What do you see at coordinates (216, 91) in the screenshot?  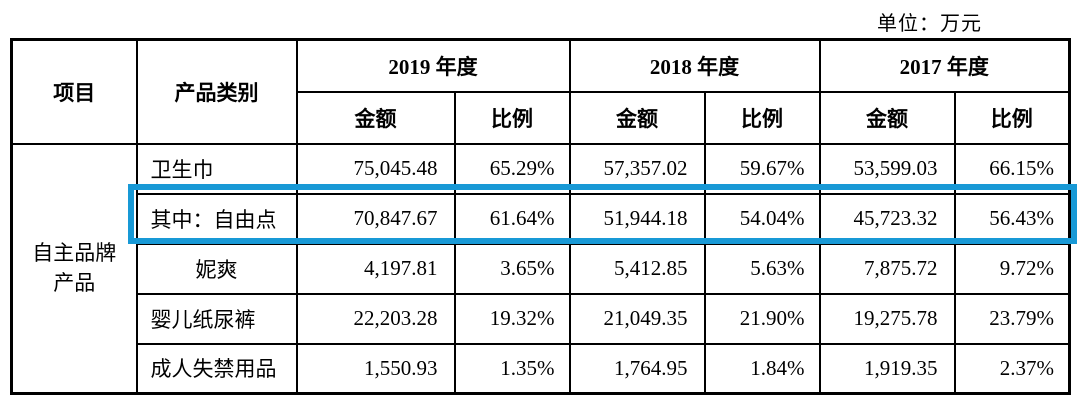 I see `header-category: 产品类别` at bounding box center [216, 91].